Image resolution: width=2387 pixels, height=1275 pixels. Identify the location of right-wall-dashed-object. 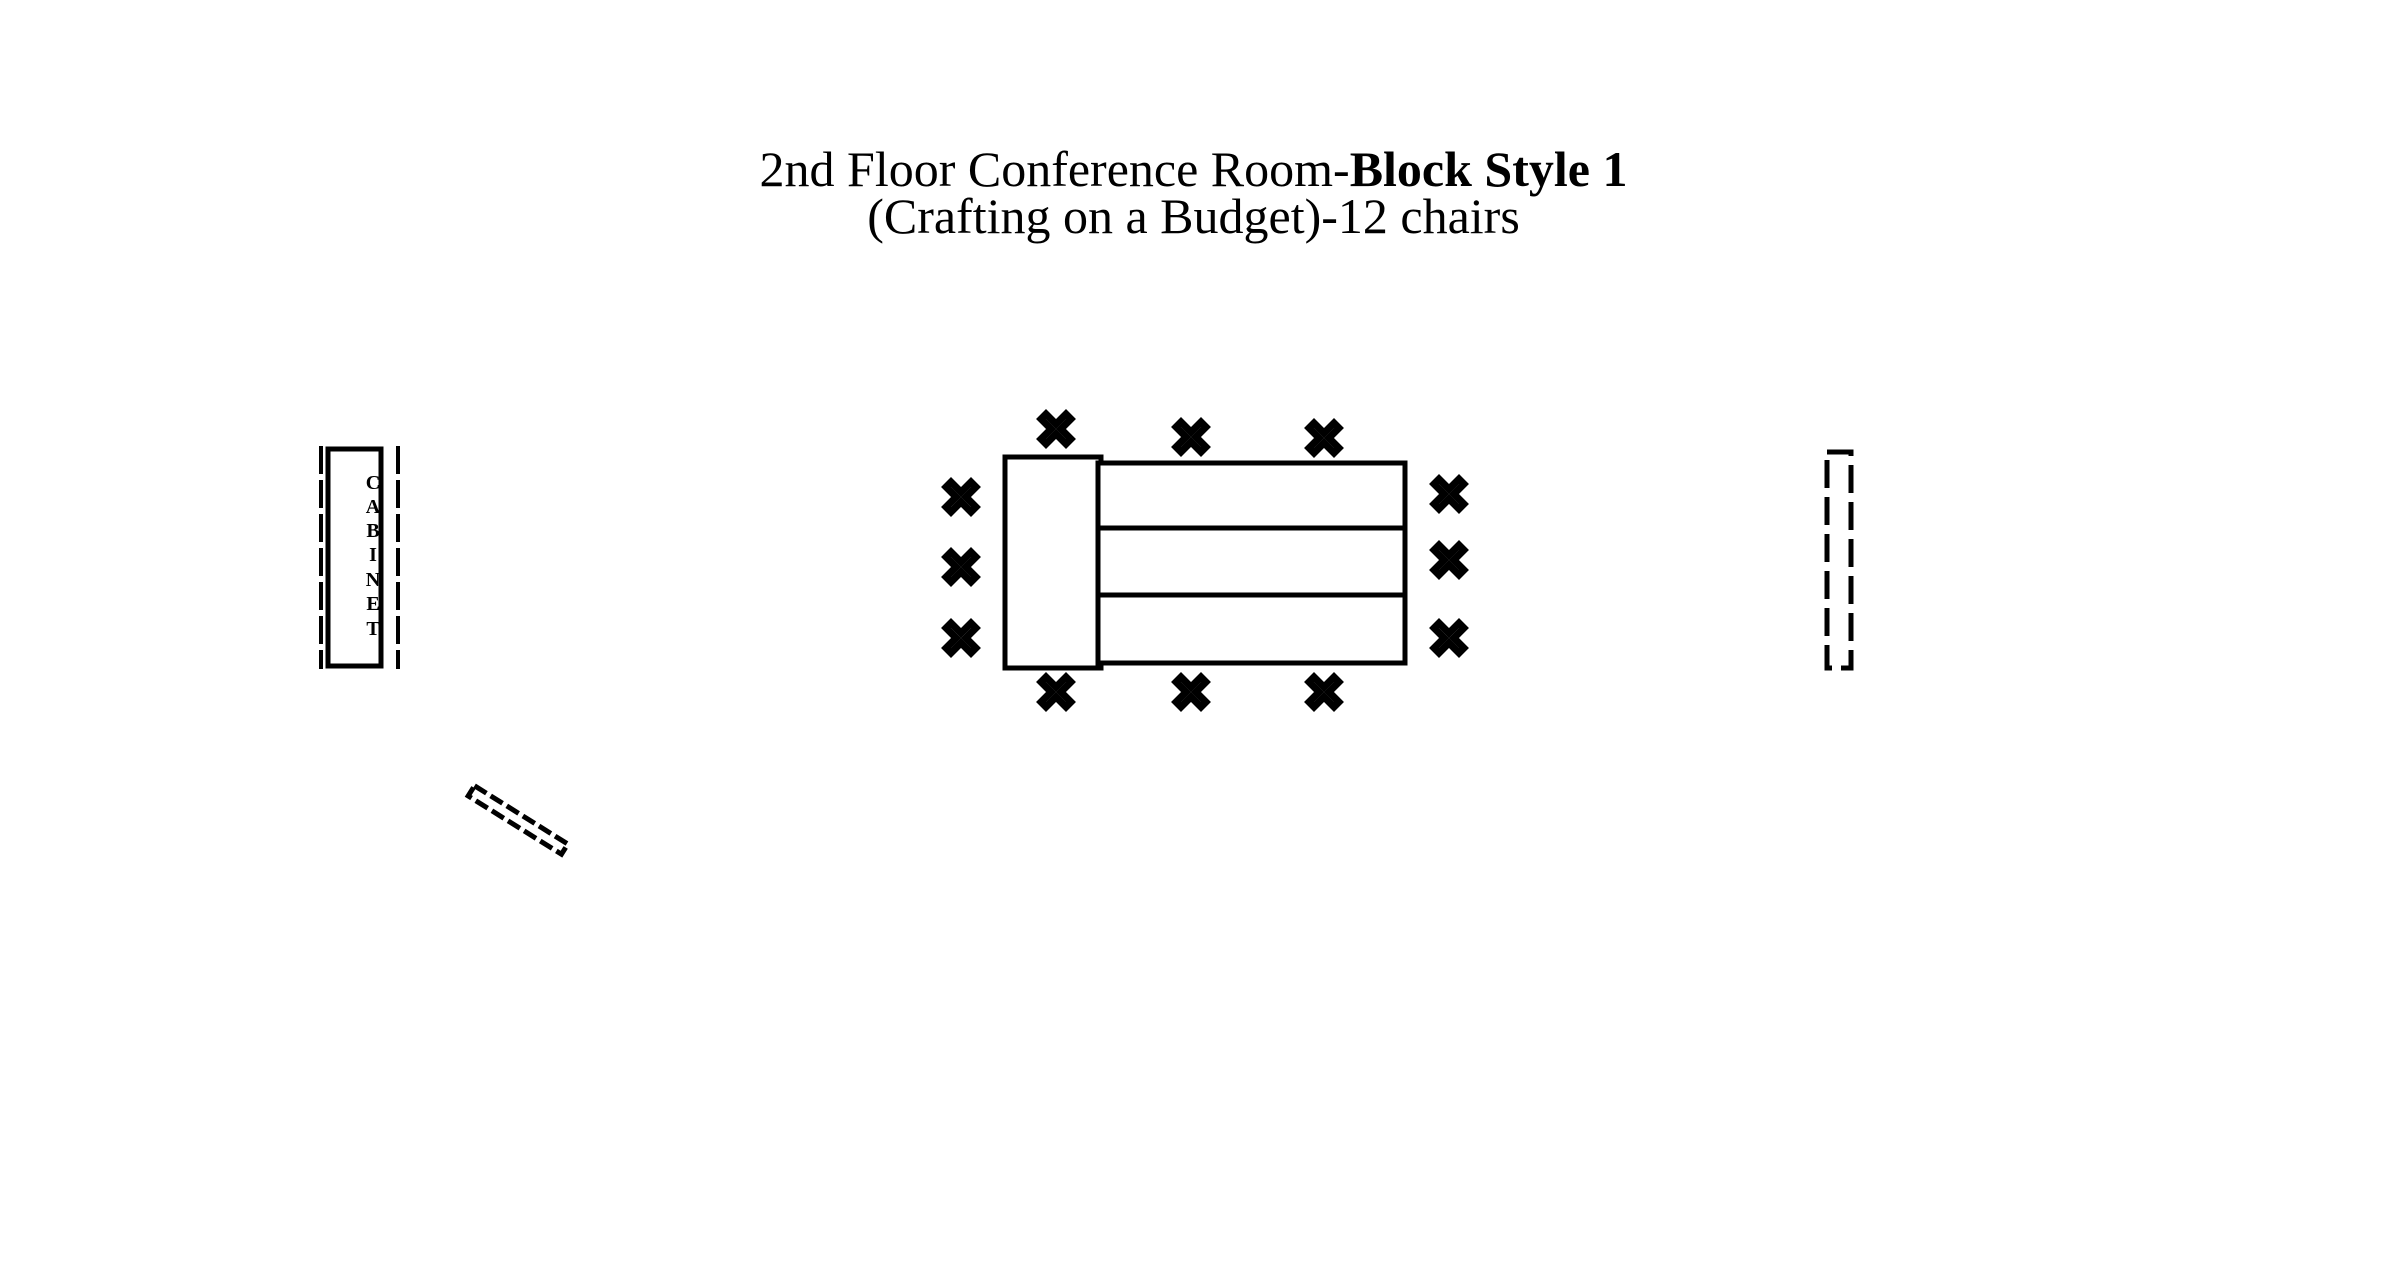
(1839, 560).